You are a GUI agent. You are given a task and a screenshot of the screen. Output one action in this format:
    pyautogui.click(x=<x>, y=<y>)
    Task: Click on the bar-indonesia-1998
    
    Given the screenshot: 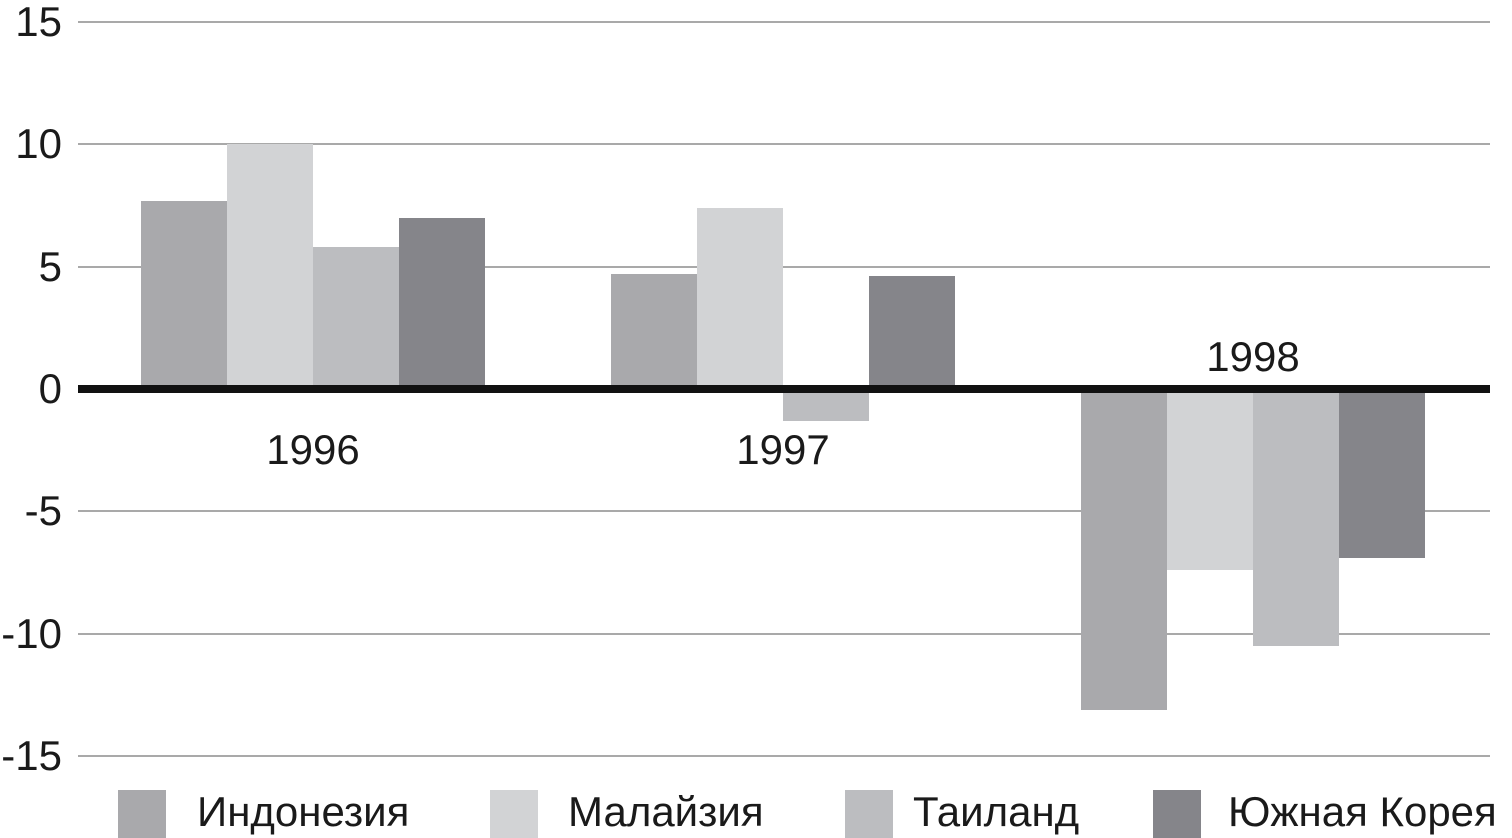 What is the action you would take?
    pyautogui.click(x=1124, y=549)
    